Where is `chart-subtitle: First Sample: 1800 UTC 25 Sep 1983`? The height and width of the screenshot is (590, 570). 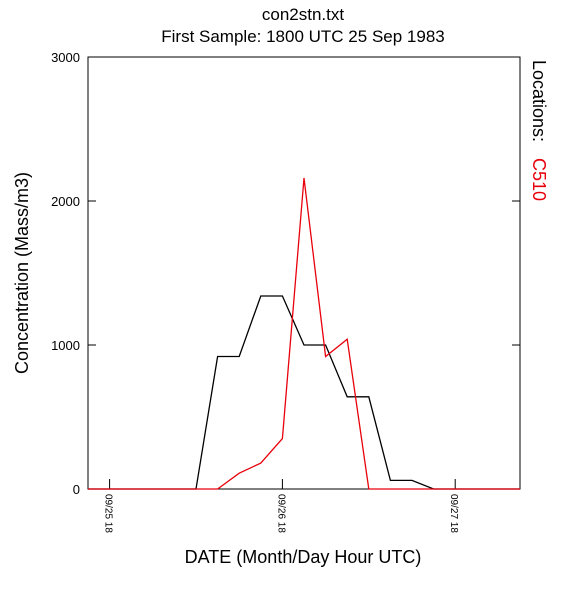 chart-subtitle: First Sample: 1800 UTC 25 Sep 1983 is located at coordinates (302, 36).